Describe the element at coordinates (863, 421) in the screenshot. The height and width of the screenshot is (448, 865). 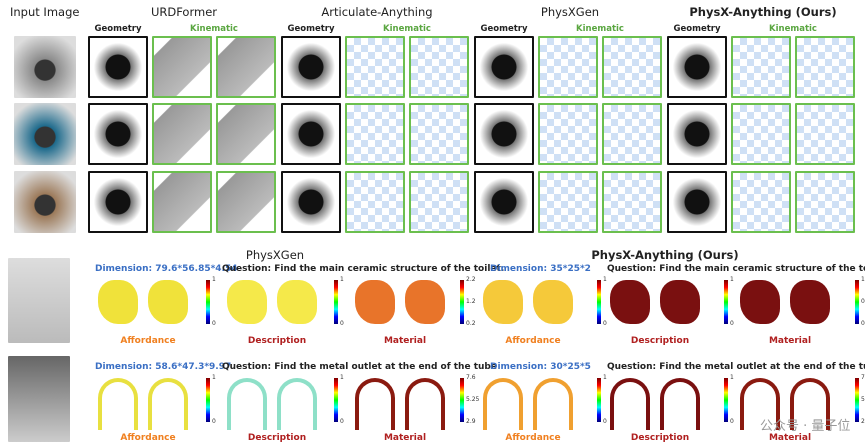
I see `colorbar-tick: 2.8` at that location.